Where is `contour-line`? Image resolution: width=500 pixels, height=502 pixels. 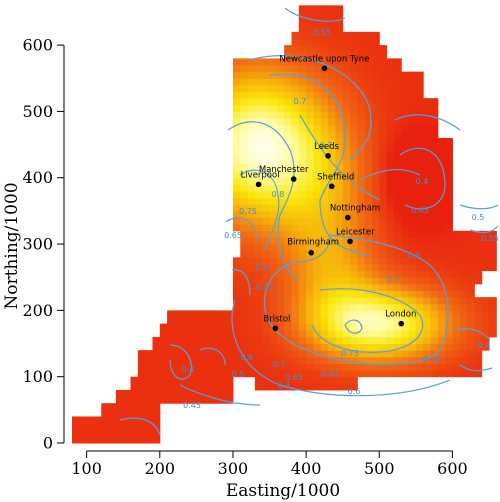
contour-line is located at coordinates (259, 210).